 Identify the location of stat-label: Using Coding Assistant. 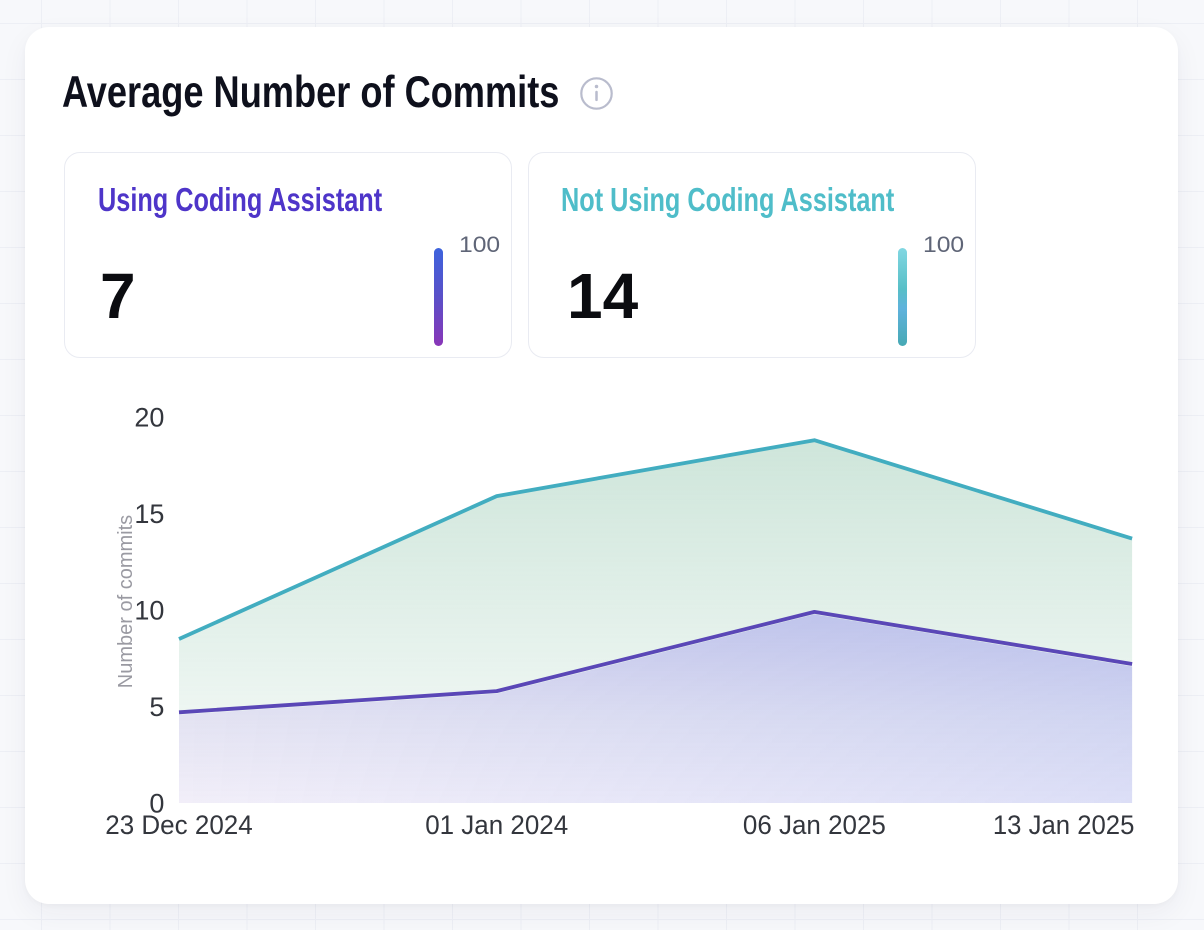
(239, 199).